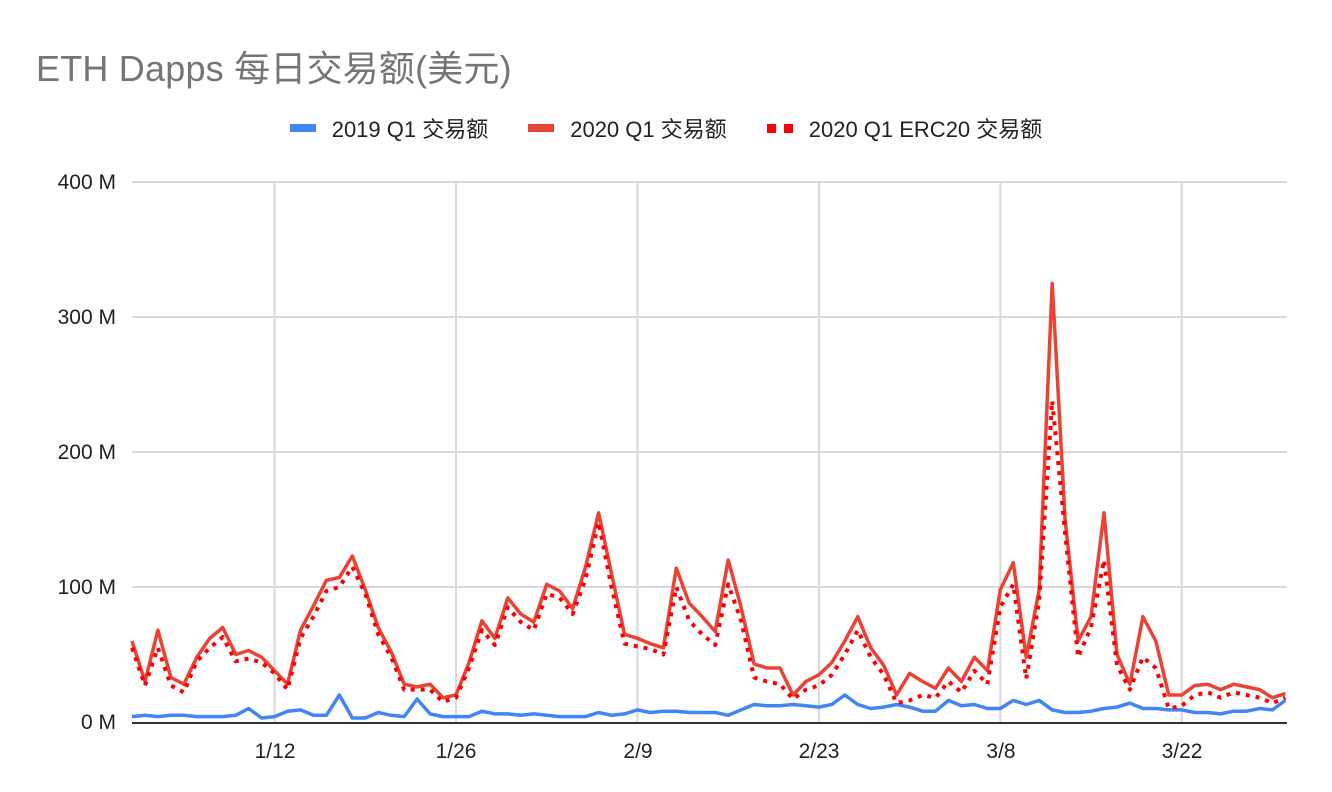 The width and height of the screenshot is (1332, 792). Describe the element at coordinates (274, 68) in the screenshot. I see `chart-title: ETH Dapps 每日交易额(美元)` at that location.